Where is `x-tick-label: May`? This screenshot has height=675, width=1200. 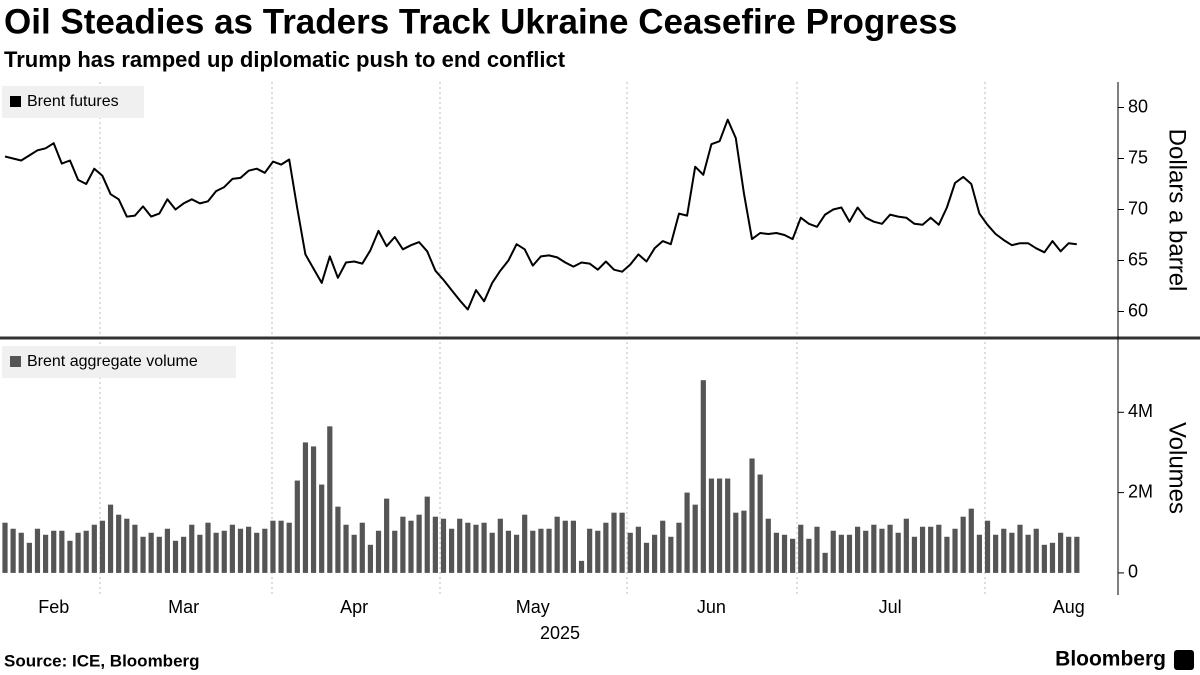
x-tick-label: May is located at coordinates (533, 607).